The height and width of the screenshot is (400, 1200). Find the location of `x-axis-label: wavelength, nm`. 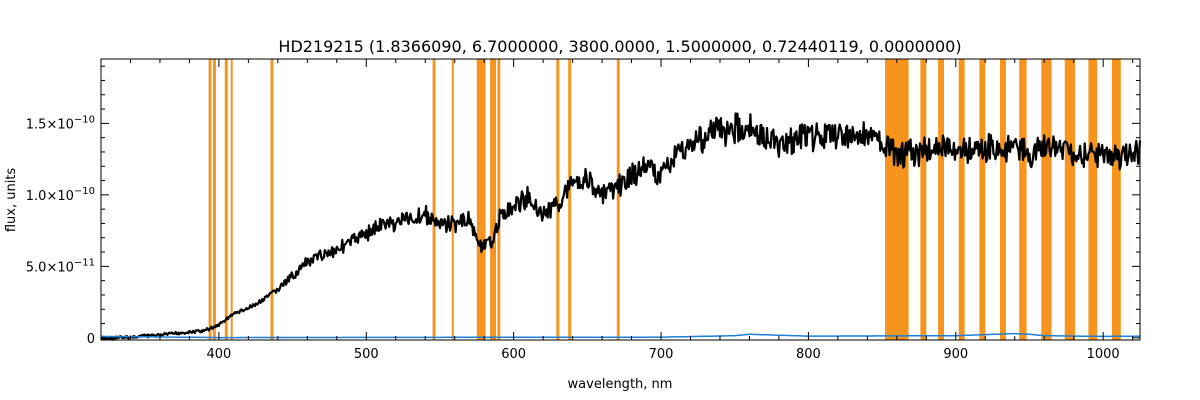

x-axis-label: wavelength, nm is located at coordinates (620, 384).